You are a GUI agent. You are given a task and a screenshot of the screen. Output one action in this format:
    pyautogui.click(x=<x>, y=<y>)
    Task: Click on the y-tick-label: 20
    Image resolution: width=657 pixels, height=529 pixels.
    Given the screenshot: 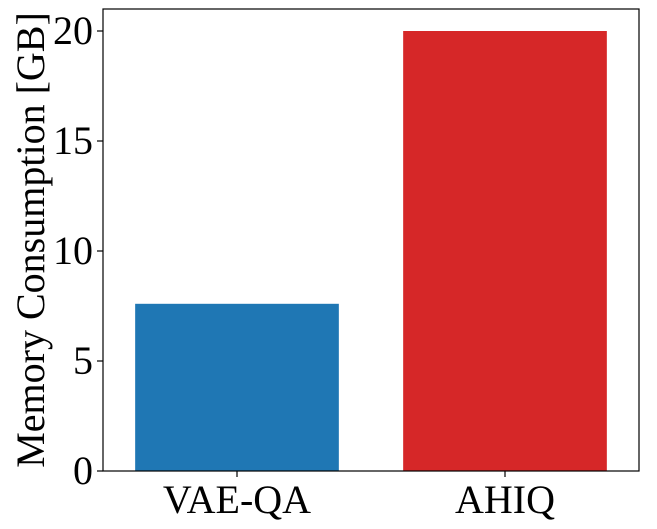 What is the action you would take?
    pyautogui.click(x=73, y=30)
    